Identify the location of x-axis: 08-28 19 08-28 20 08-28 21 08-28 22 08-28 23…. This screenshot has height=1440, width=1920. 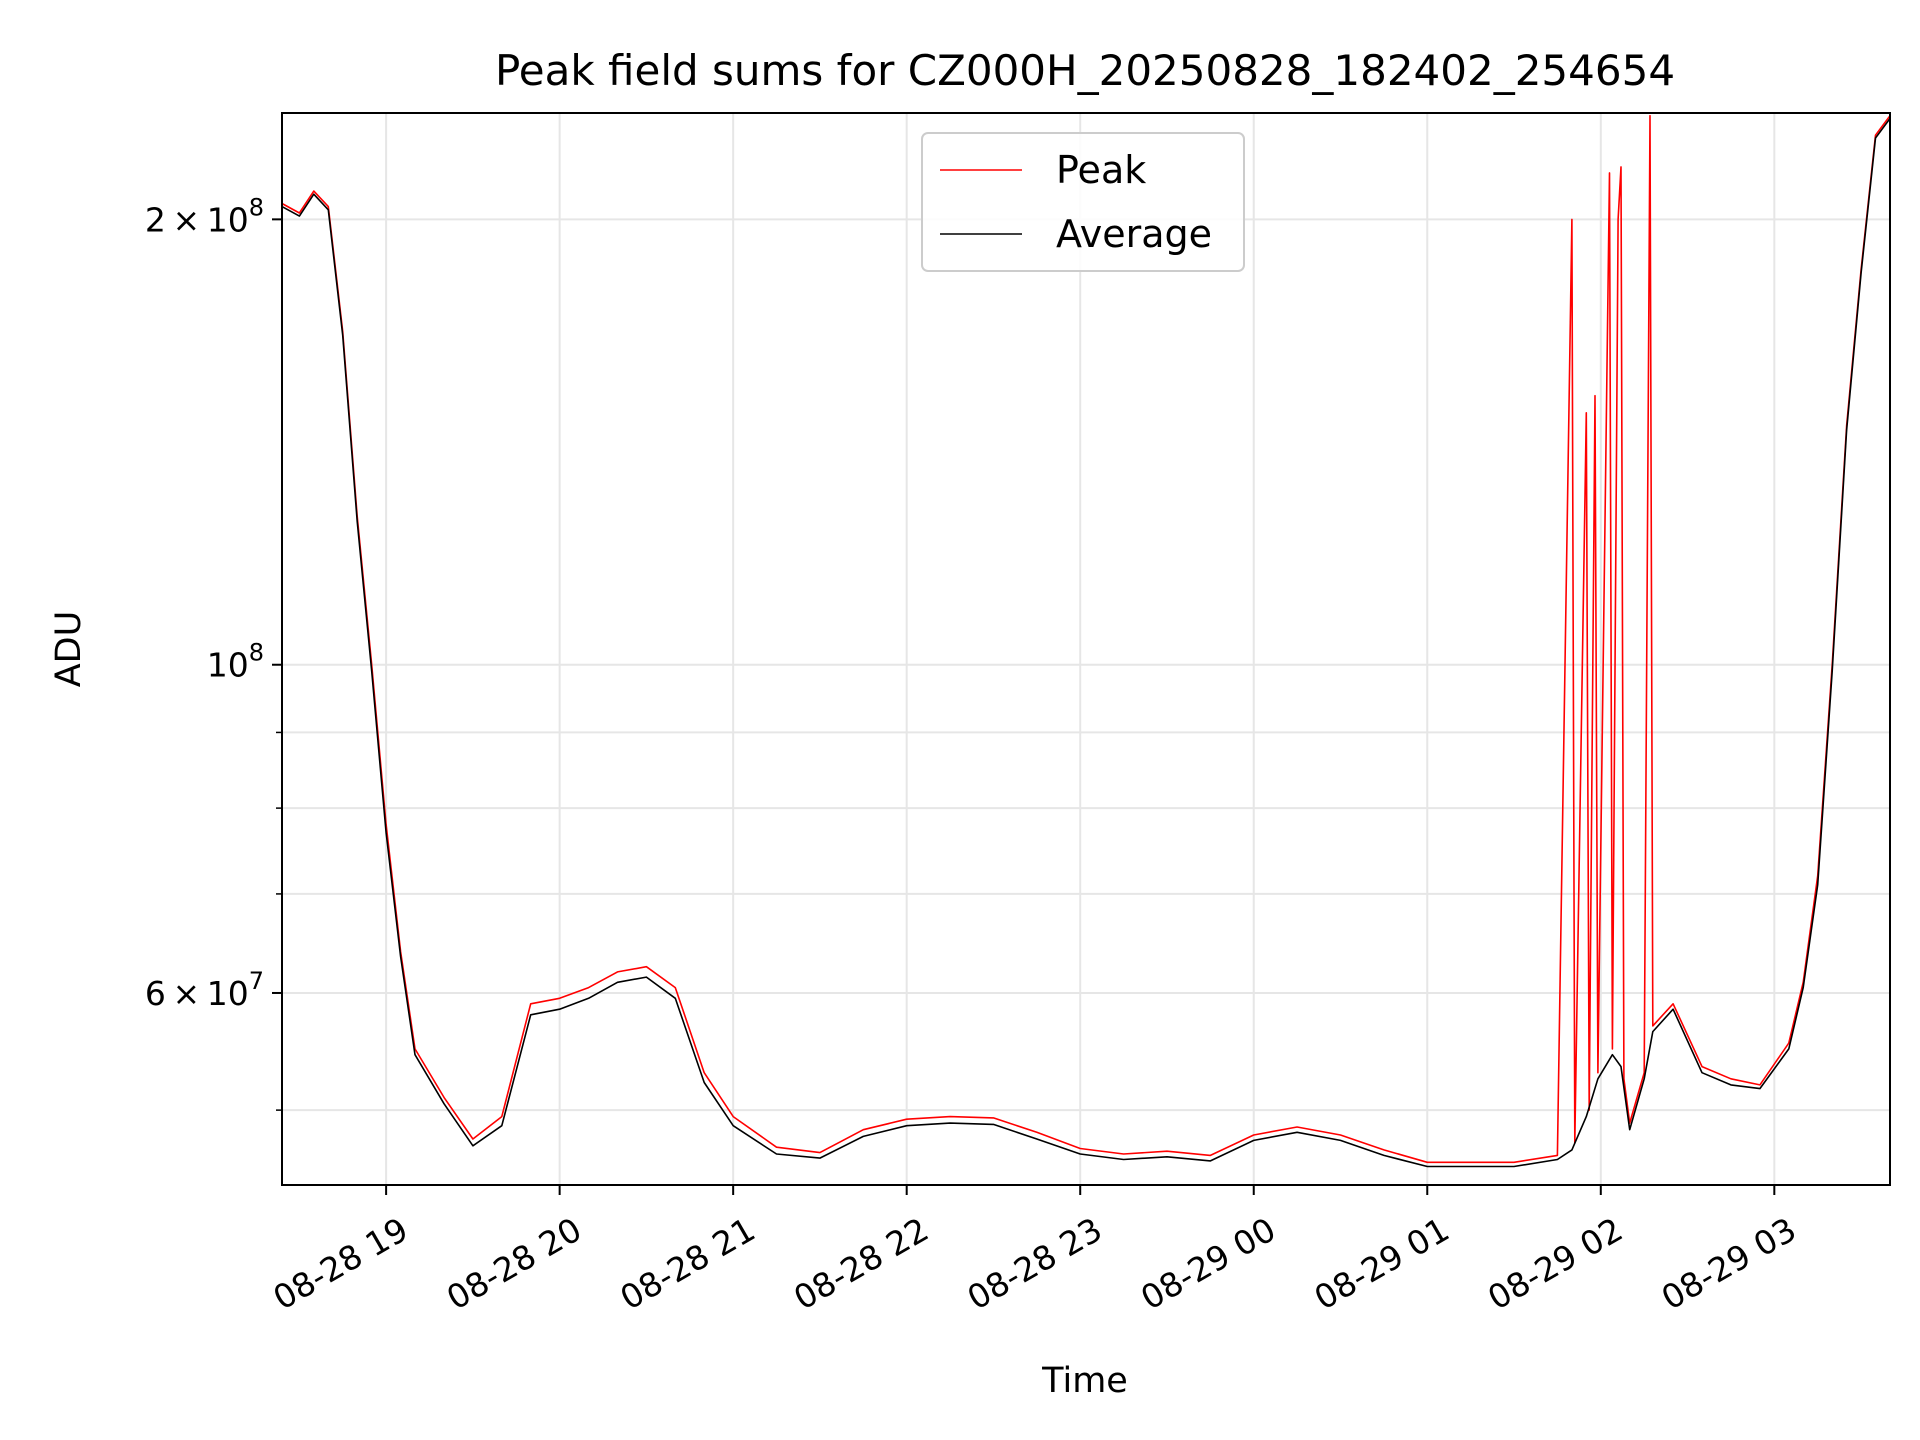
(1035, 1251).